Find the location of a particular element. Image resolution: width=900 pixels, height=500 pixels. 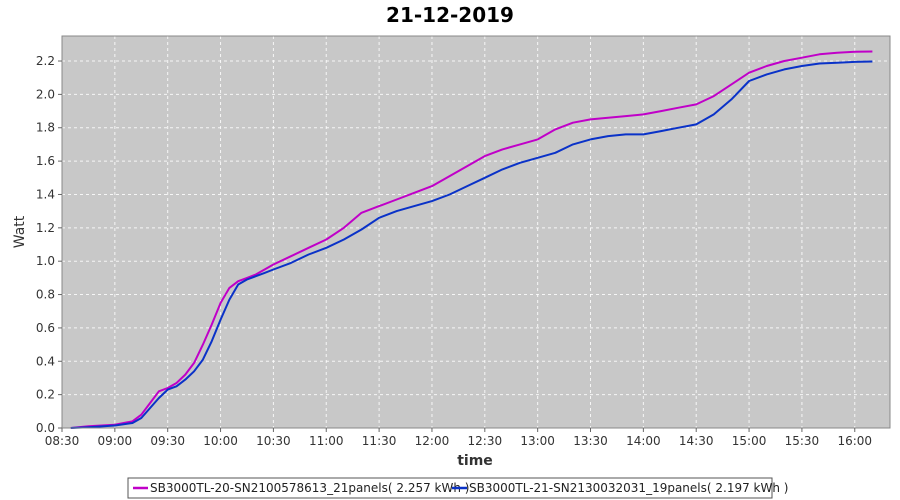

y-axis-label: Watt is located at coordinates (20, 231).